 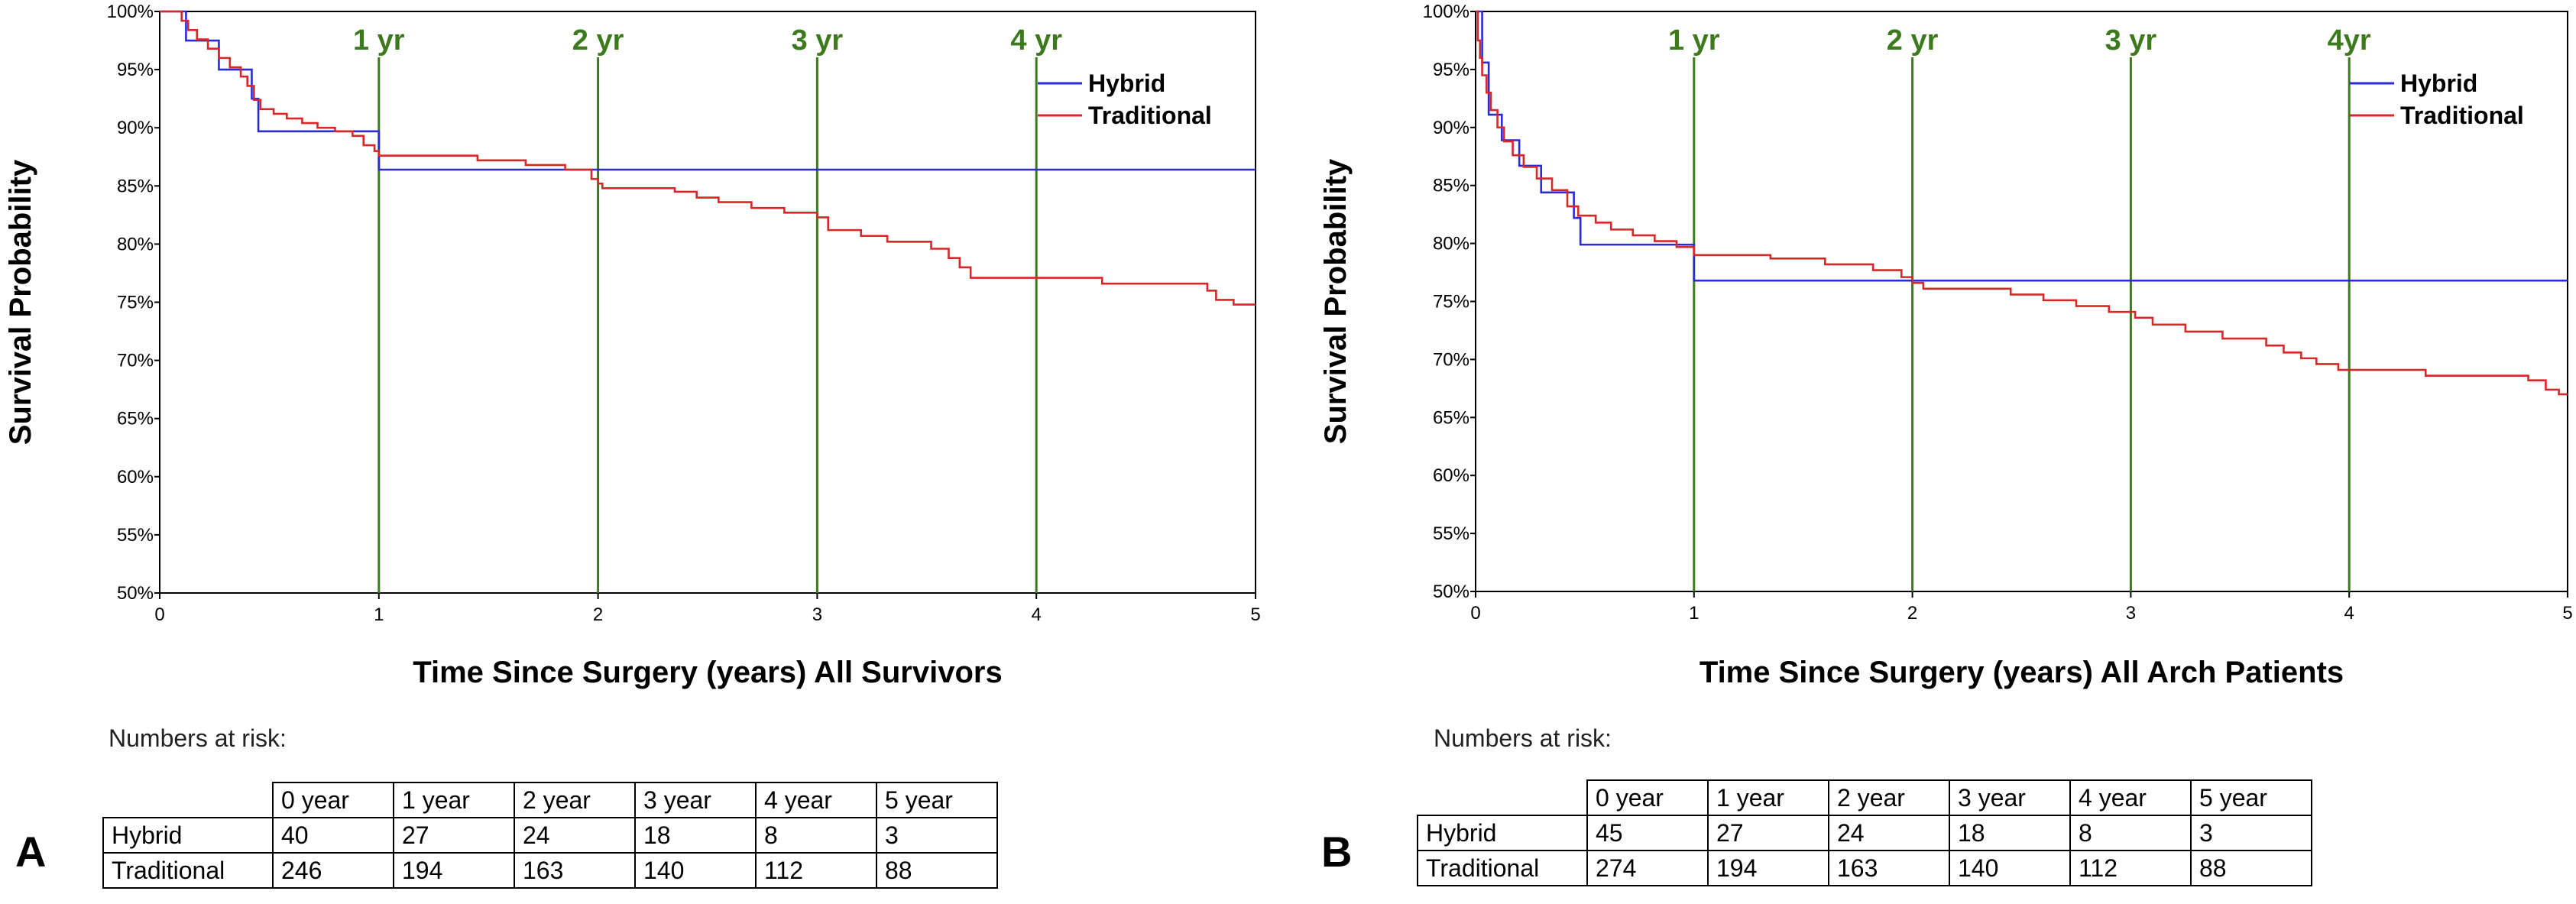 I want to click on panel-letter-b: B, so click(x=1337, y=852).